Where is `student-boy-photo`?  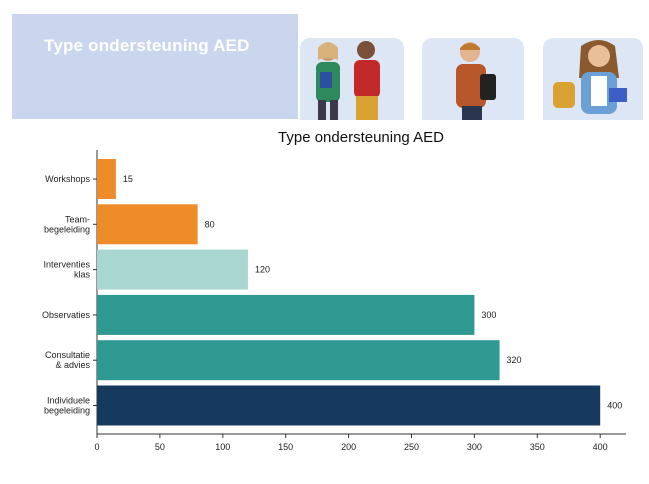 student-boy-photo is located at coordinates (473, 79).